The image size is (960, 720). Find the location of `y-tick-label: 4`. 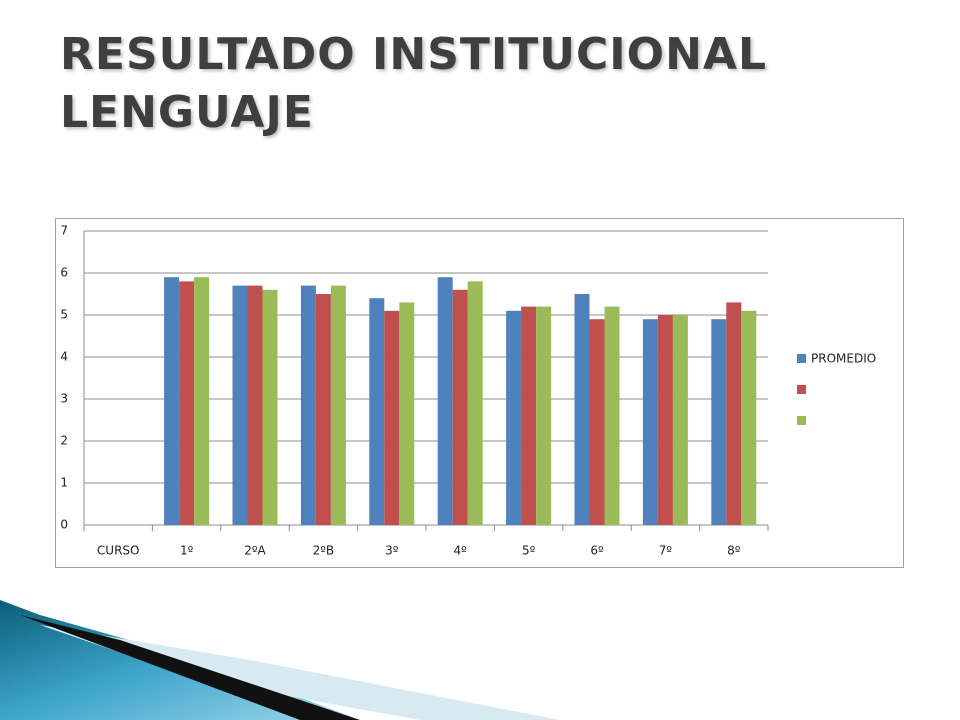

y-tick-label: 4 is located at coordinates (64, 357).